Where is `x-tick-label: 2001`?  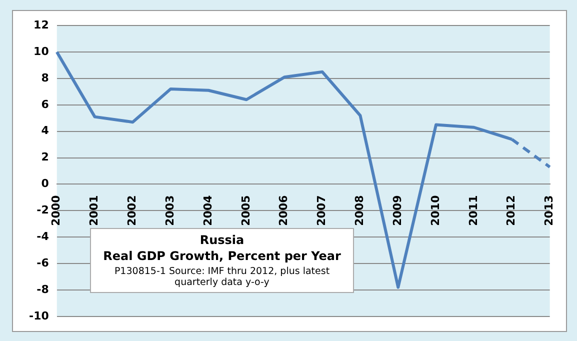
x-tick-label: 2001 is located at coordinates (94, 210).